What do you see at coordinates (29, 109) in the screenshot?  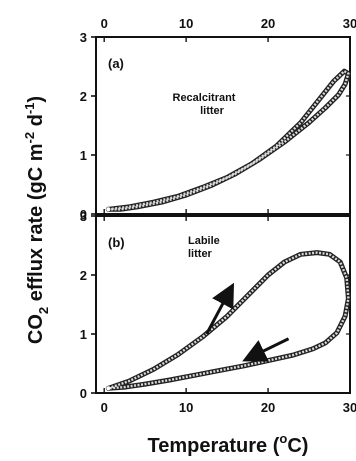 I see `y-title-sup: -1` at bounding box center [29, 109].